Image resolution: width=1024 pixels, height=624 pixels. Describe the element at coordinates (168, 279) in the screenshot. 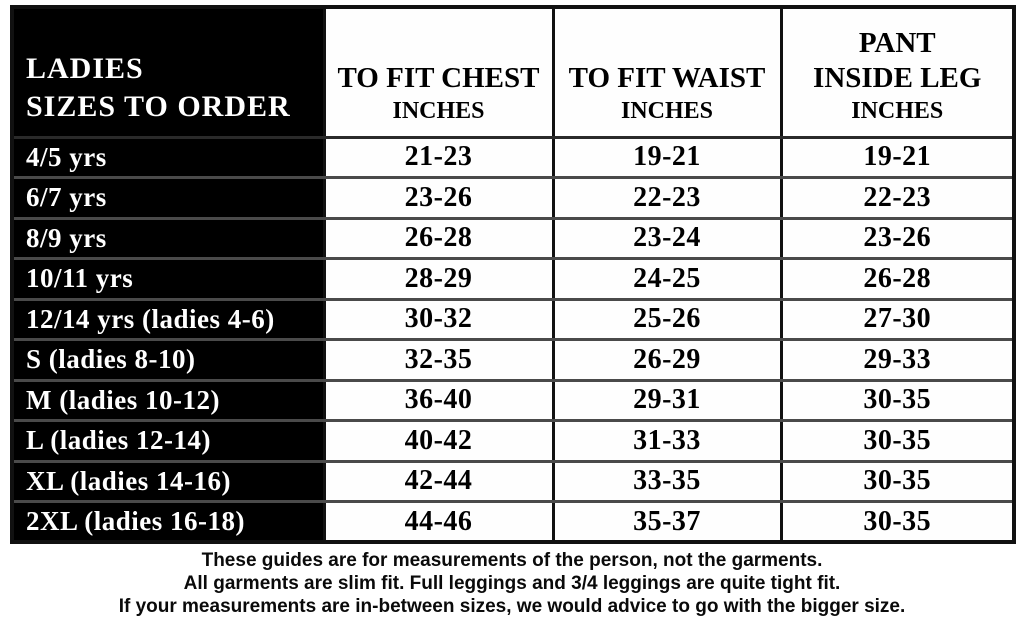

I see `size-cell: 10/11 yrs` at that location.